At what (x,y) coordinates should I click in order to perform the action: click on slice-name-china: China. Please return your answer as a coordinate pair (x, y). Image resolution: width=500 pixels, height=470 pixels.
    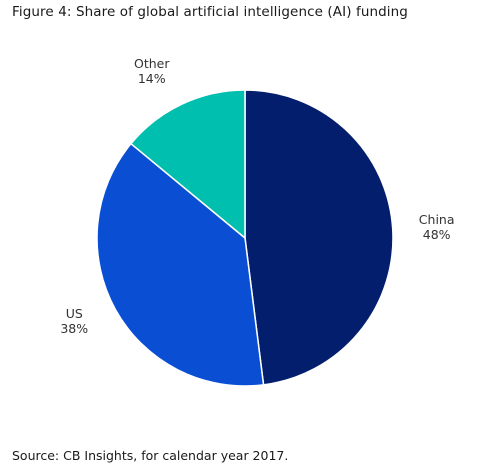
    Looking at the image, I should click on (436, 220).